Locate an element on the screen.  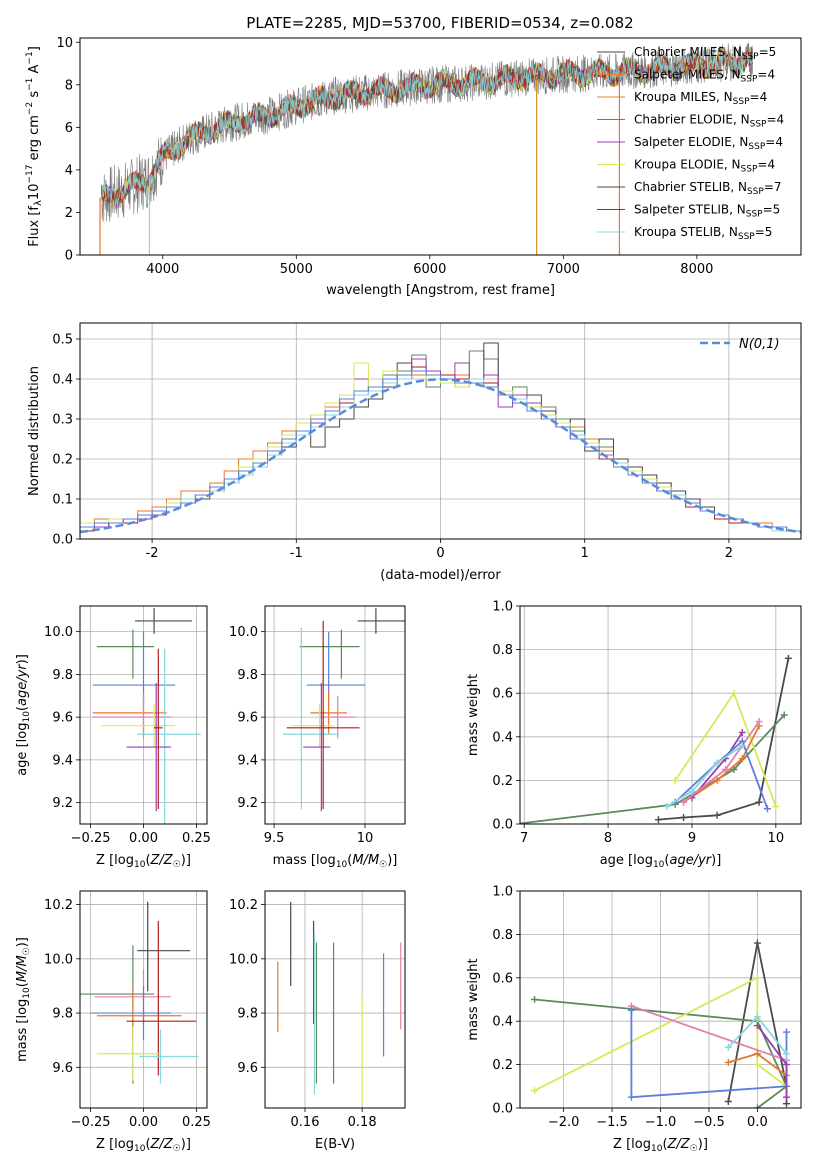
x-tick-label: 0.16 is located at coordinates (305, 1122).